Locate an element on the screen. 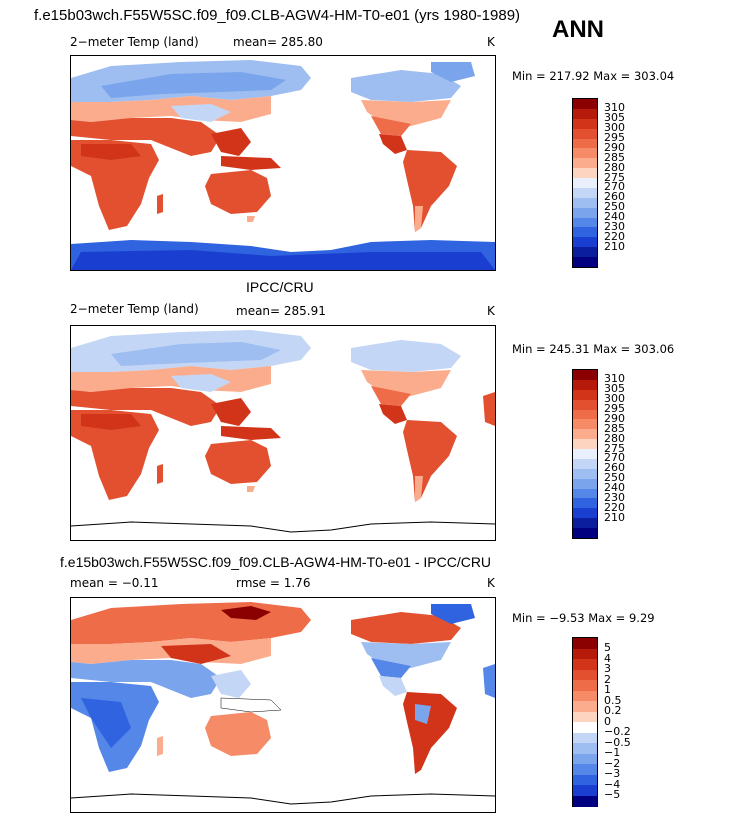 This screenshot has height=816, width=733. indonesia is located at coordinates (251, 433).